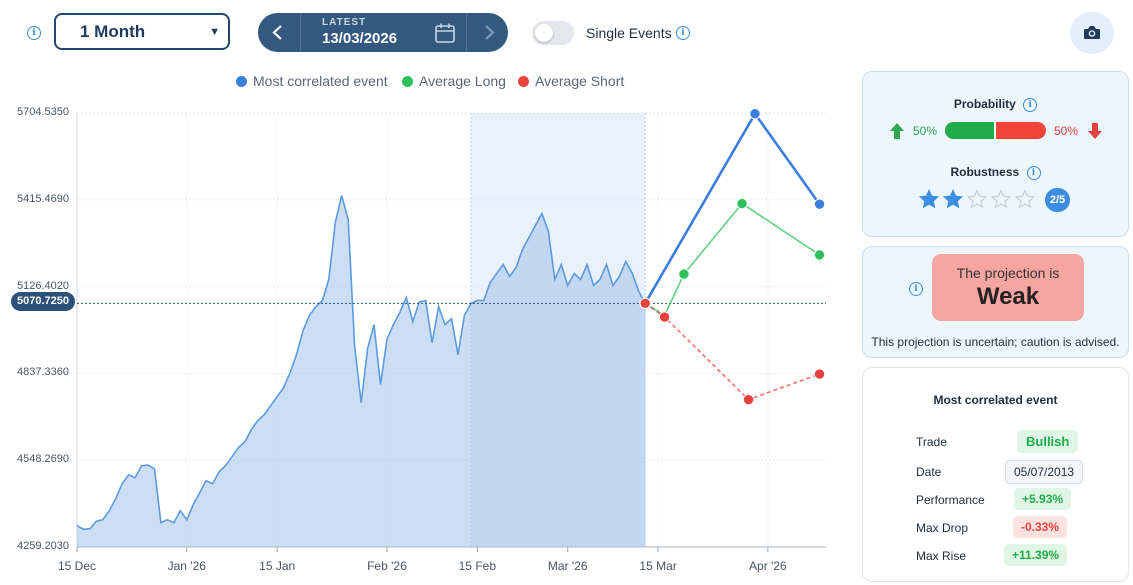  I want to click on y-tick-label: 5415.4690, so click(43, 198).